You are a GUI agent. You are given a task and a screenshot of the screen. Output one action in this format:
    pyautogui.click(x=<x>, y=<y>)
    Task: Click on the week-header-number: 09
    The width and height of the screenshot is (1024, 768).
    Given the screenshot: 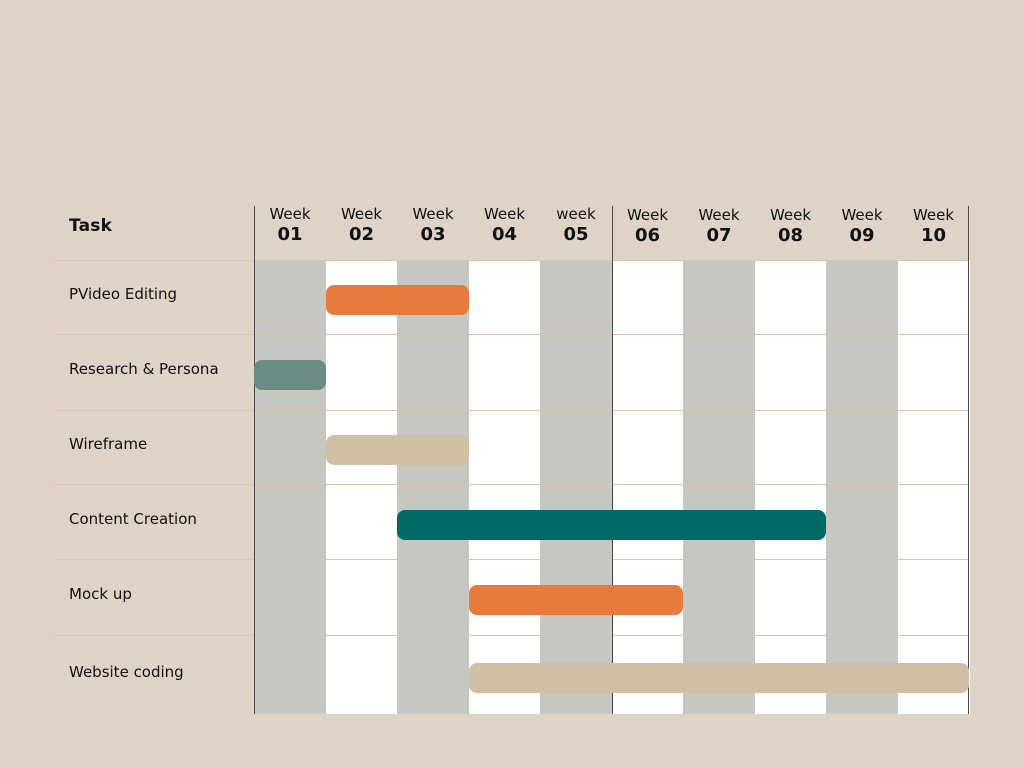 What is the action you would take?
    pyautogui.click(x=862, y=235)
    